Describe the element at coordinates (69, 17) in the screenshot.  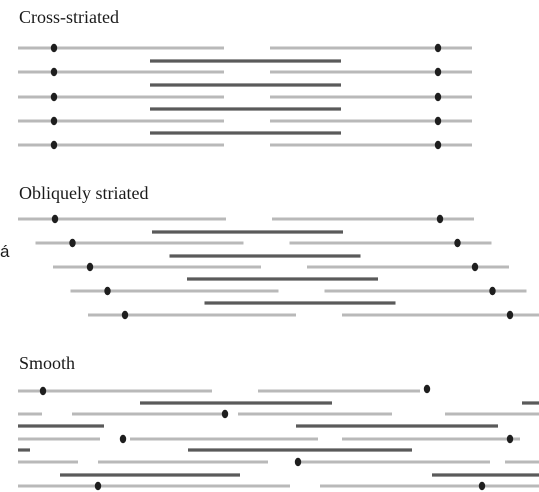
I see `panel-title-cross-striated: Cross-striated` at that location.